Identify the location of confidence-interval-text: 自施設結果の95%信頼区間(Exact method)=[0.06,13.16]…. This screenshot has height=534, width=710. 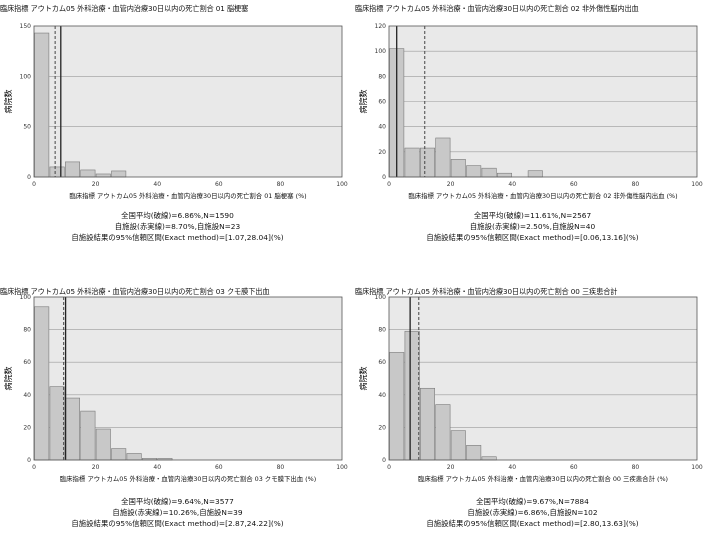
(532, 237).